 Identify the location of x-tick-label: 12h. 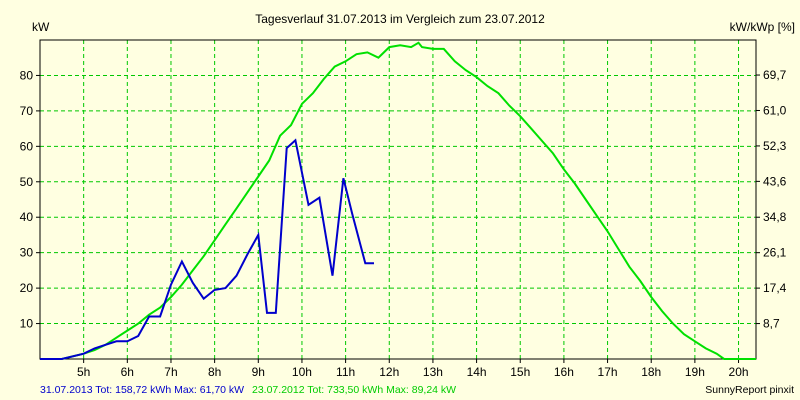
(389, 372).